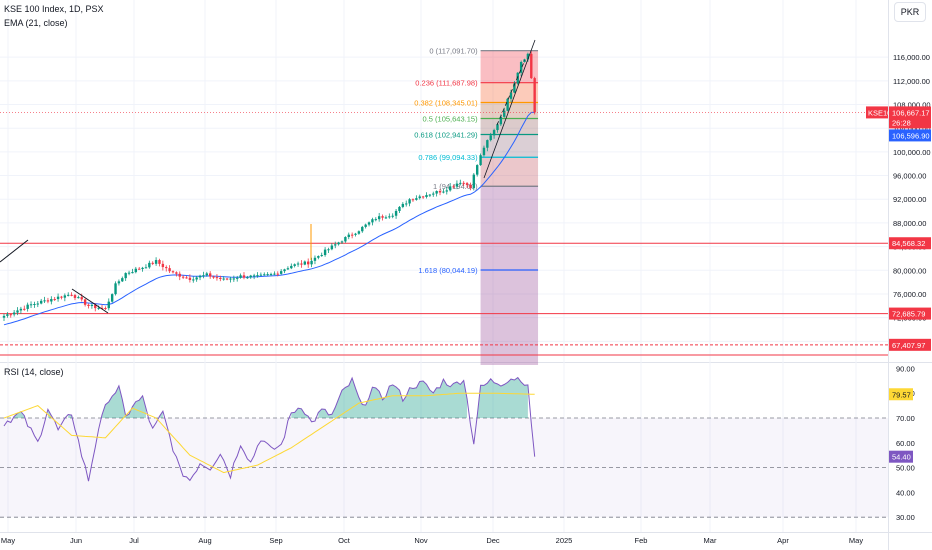  What do you see at coordinates (564, 540) in the screenshot?
I see `time-tick-label: 2025` at bounding box center [564, 540].